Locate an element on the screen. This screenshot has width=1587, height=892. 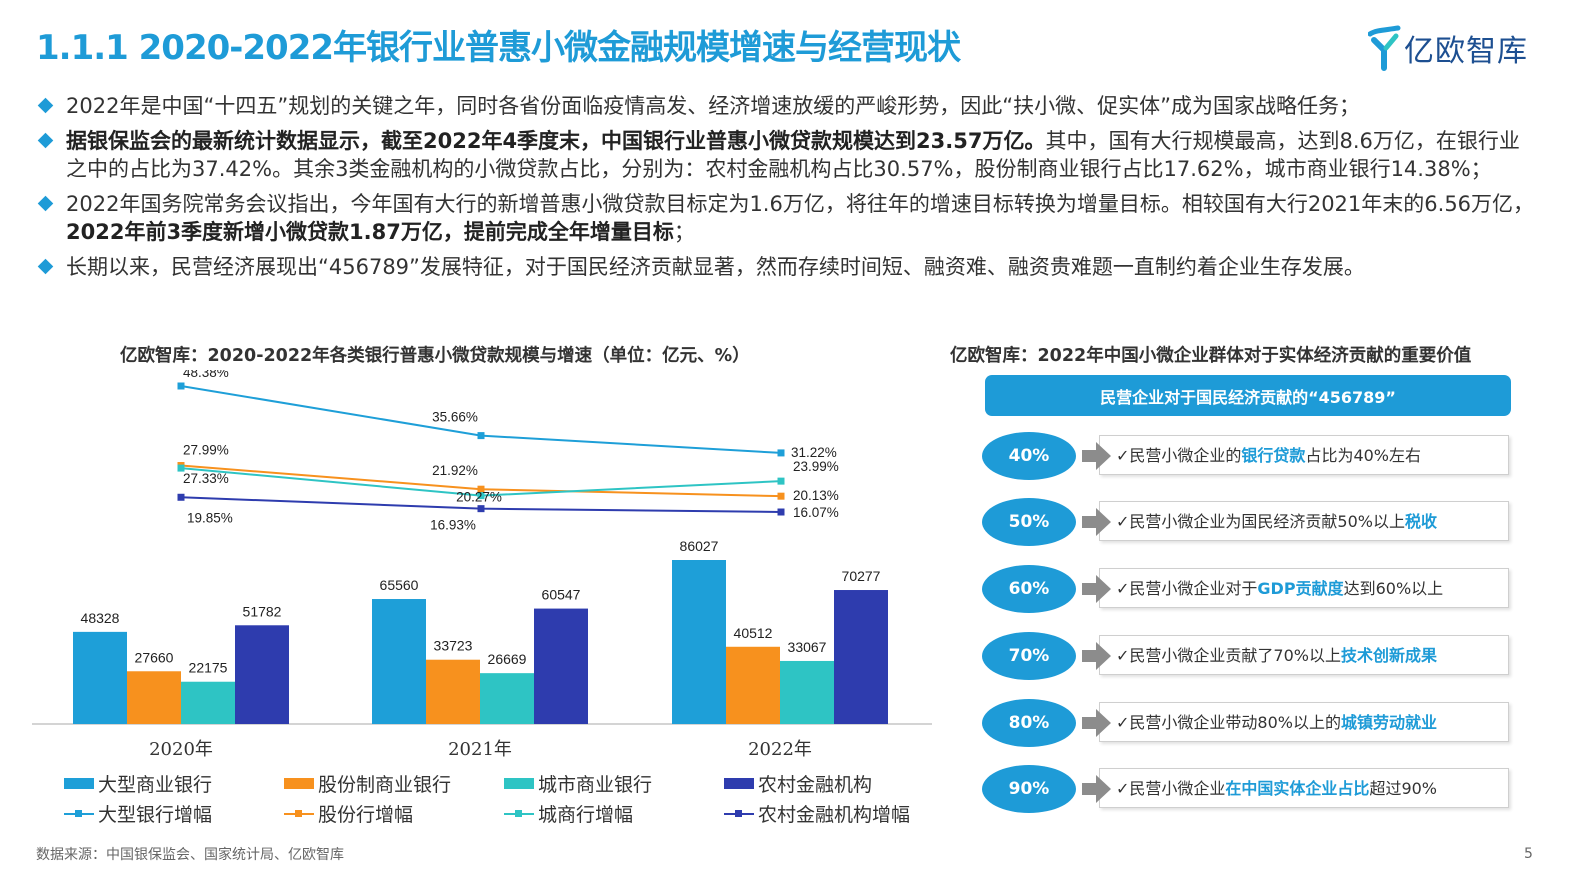
percentage-oval: 60% is located at coordinates (1029, 589).